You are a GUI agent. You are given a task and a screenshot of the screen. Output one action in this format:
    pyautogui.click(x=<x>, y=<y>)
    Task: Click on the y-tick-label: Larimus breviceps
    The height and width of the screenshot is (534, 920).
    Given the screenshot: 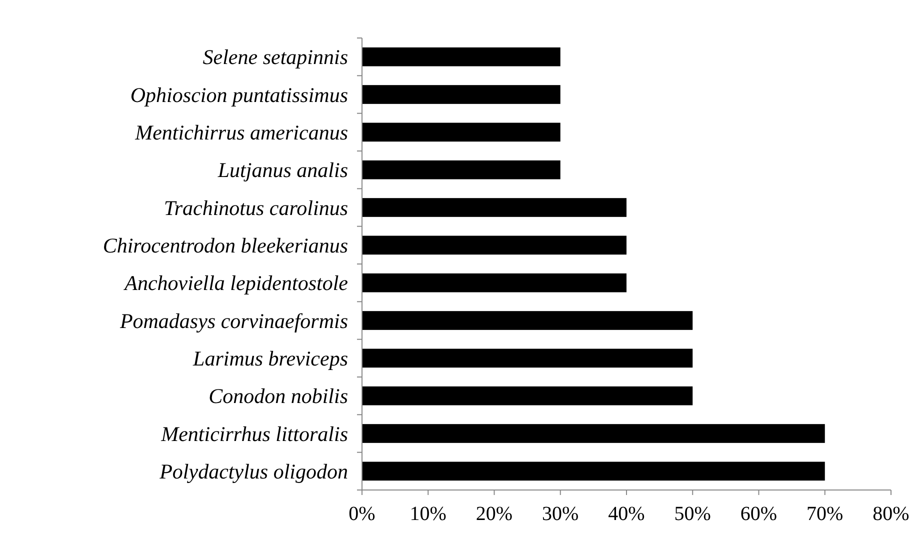 What is the action you would take?
    pyautogui.click(x=270, y=358)
    